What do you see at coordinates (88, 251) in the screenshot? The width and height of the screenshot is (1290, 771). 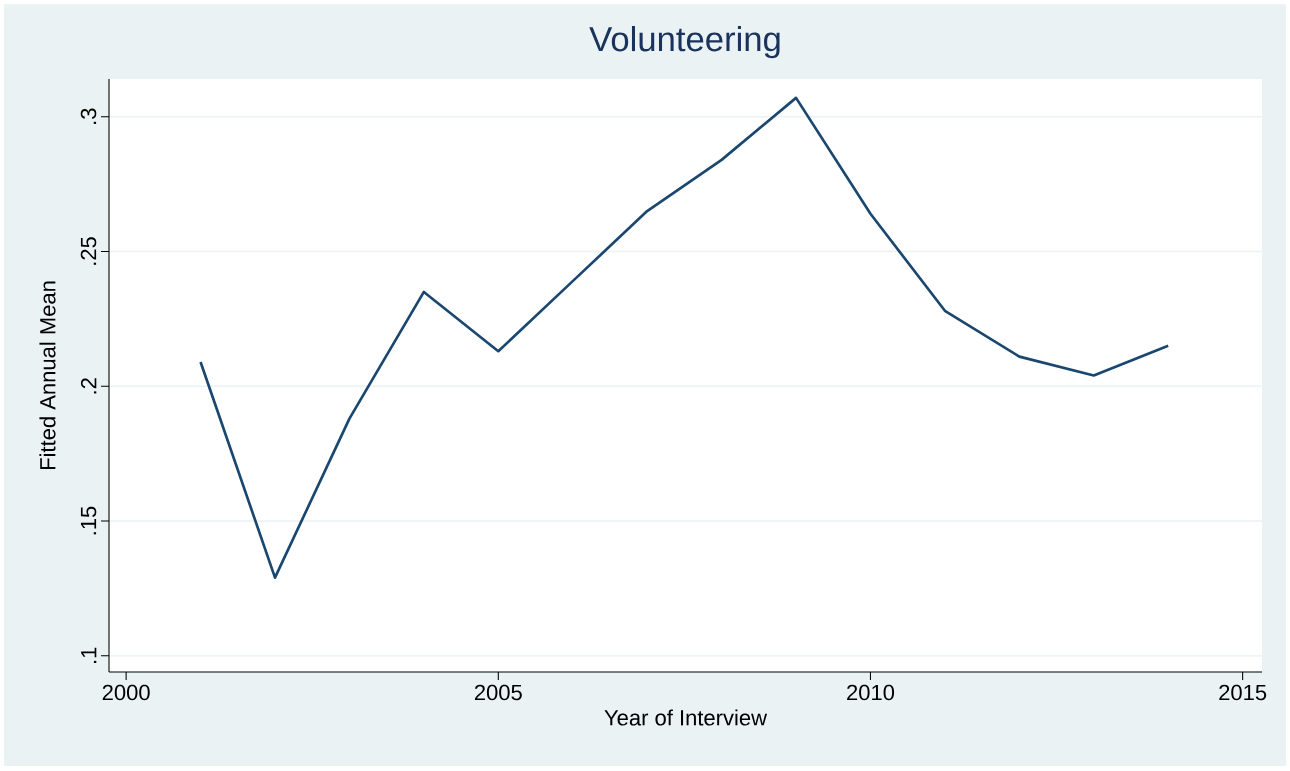 I see `y-tick-label: .25` at bounding box center [88, 251].